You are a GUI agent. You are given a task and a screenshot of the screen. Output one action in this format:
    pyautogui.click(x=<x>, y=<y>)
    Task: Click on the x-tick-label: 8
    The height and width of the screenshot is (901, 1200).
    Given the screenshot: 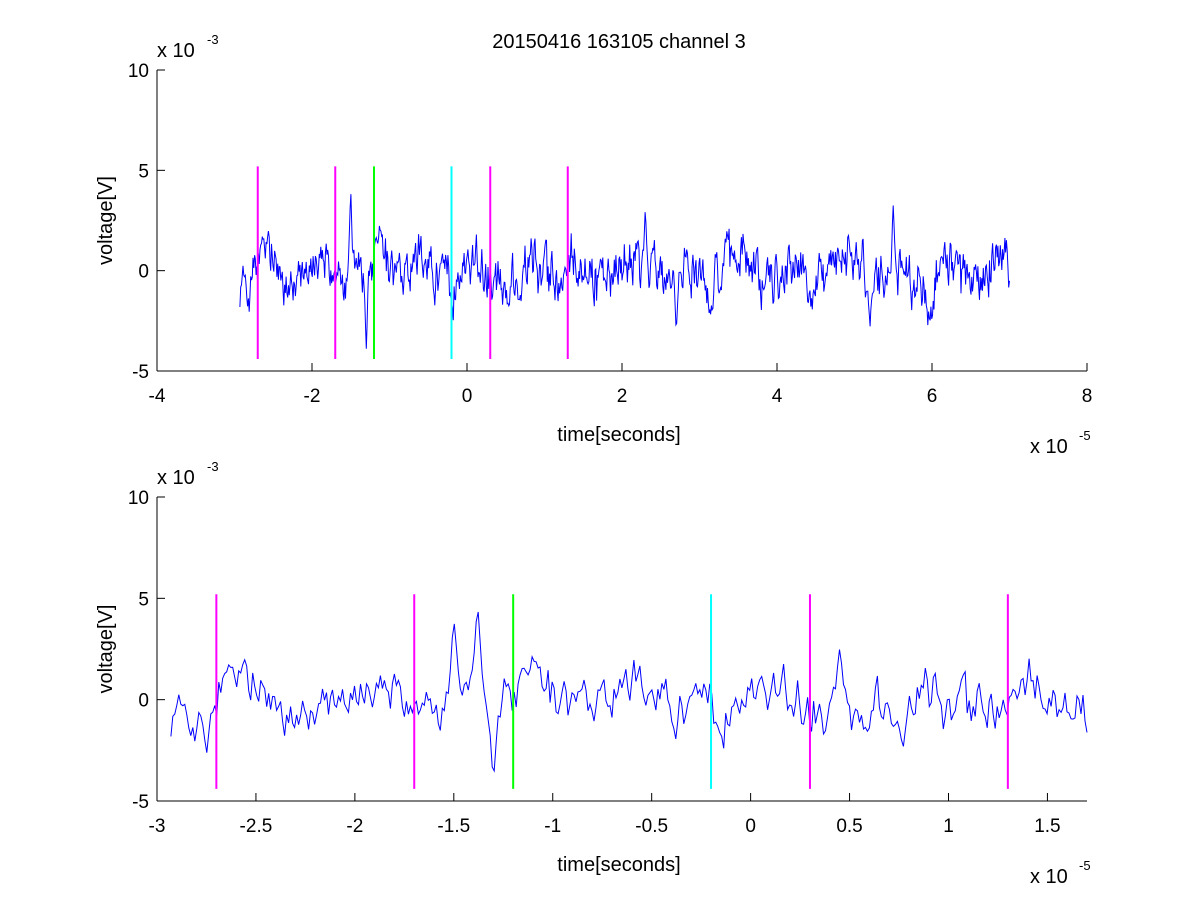 What is the action you would take?
    pyautogui.click(x=1087, y=396)
    